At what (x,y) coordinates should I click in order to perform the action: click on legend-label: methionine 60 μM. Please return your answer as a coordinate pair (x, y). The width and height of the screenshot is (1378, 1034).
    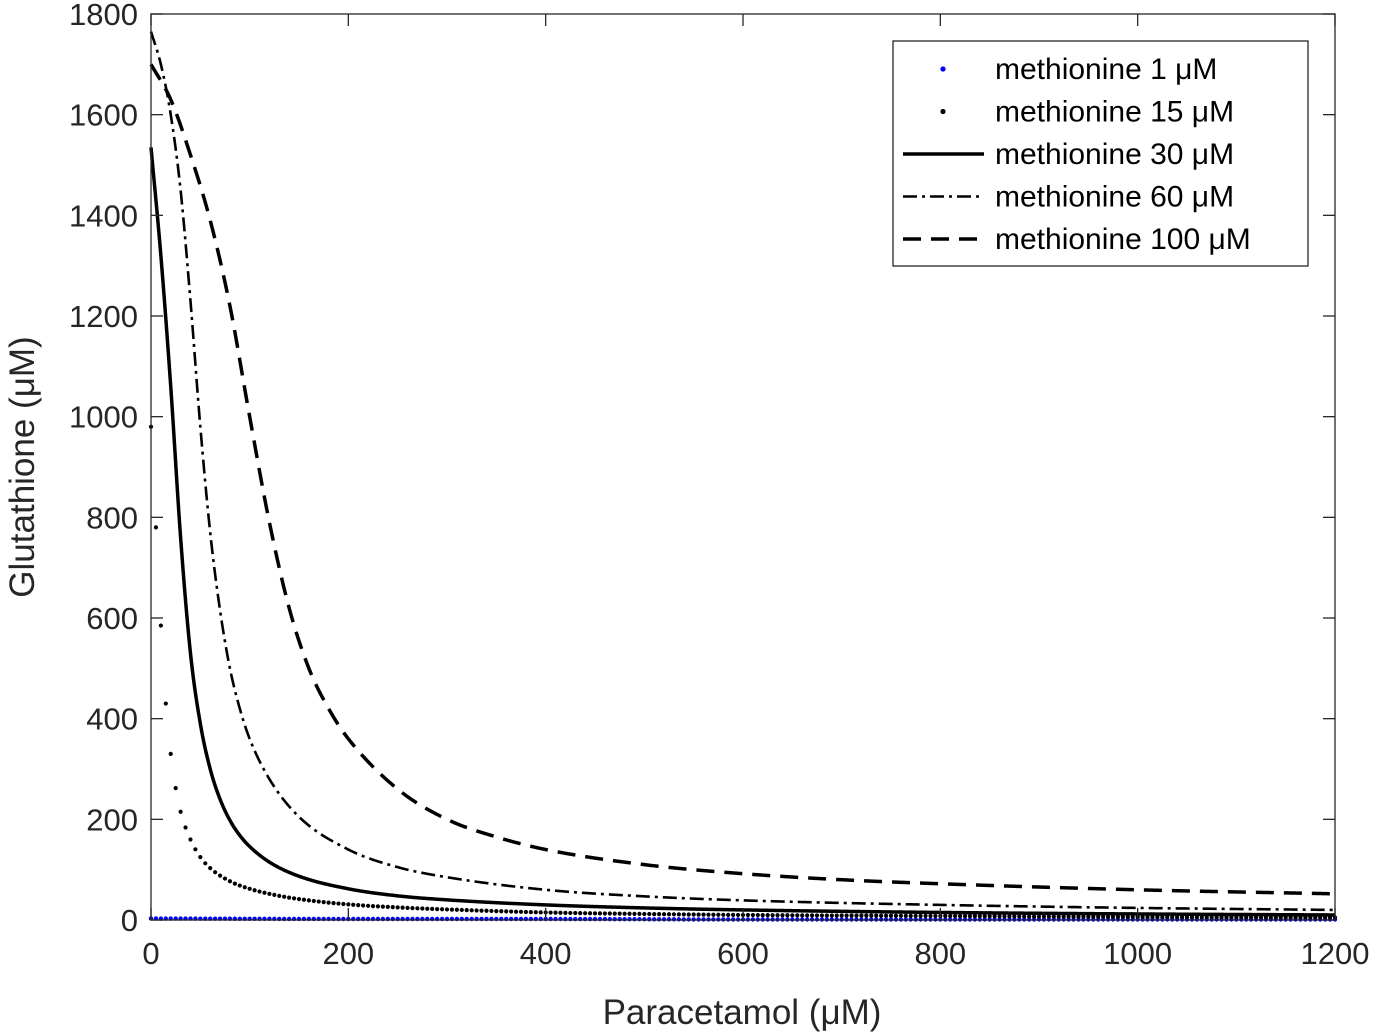
    Looking at the image, I should click on (1114, 197).